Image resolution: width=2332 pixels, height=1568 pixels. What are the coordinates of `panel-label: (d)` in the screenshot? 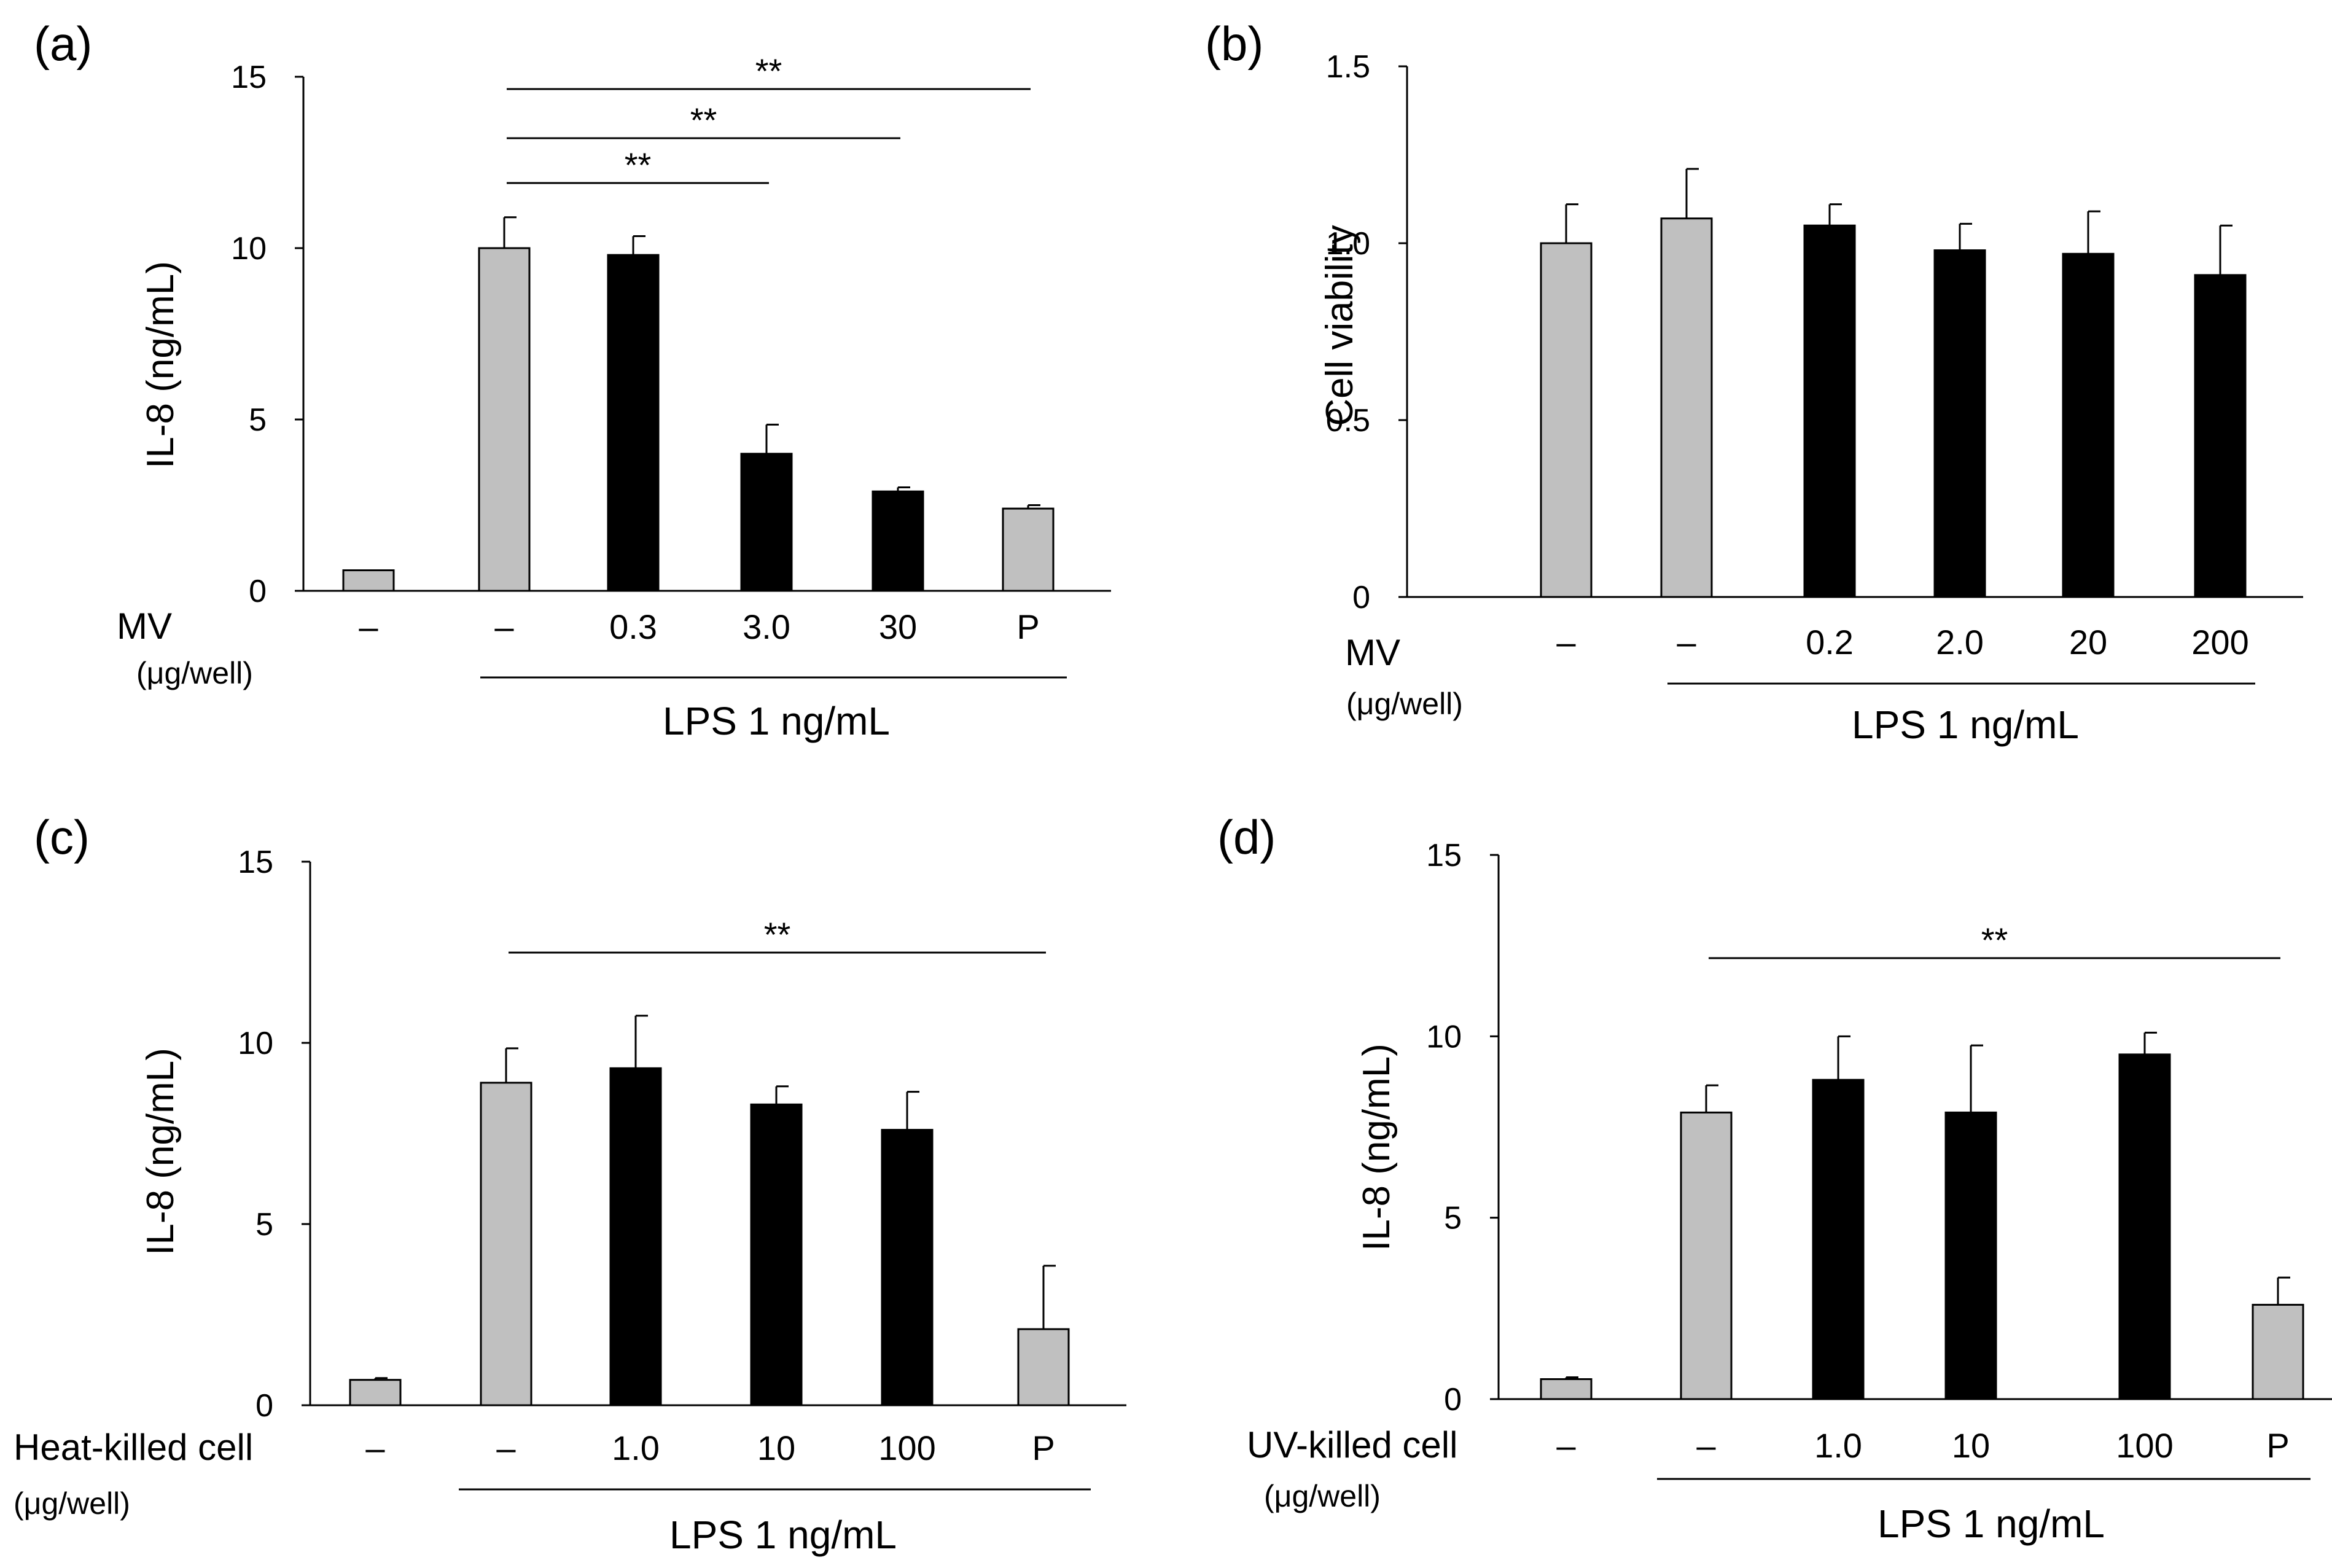 It's located at (1246, 837).